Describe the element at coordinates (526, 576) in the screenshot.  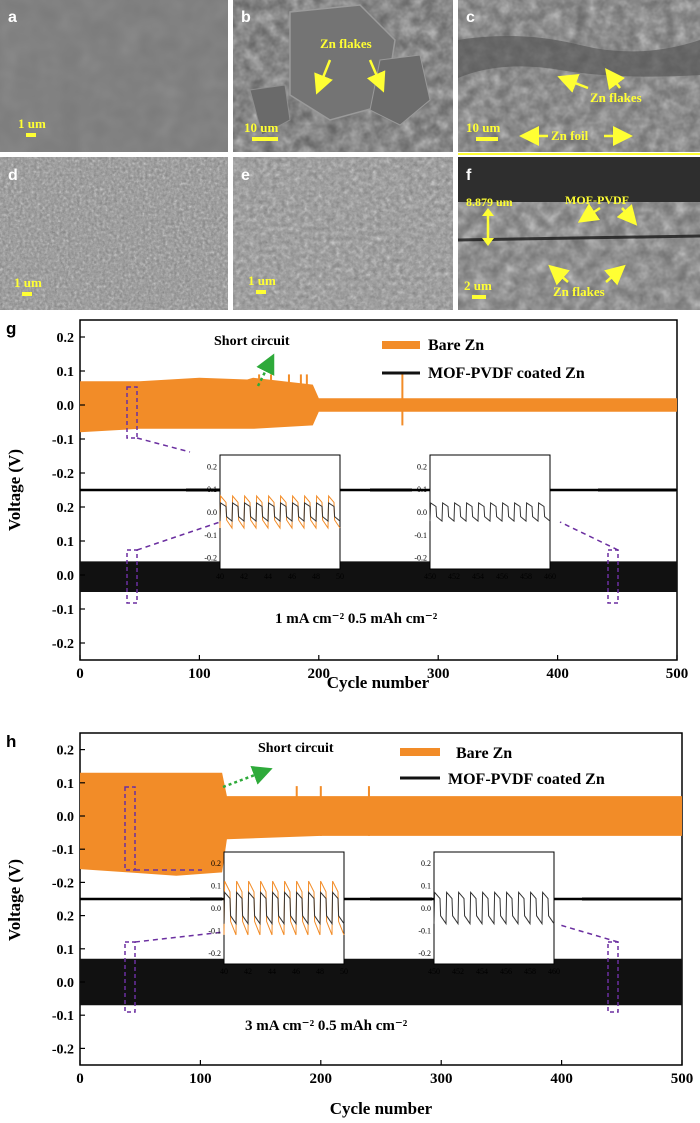
I see `inset-x-tick-label: 458` at that location.